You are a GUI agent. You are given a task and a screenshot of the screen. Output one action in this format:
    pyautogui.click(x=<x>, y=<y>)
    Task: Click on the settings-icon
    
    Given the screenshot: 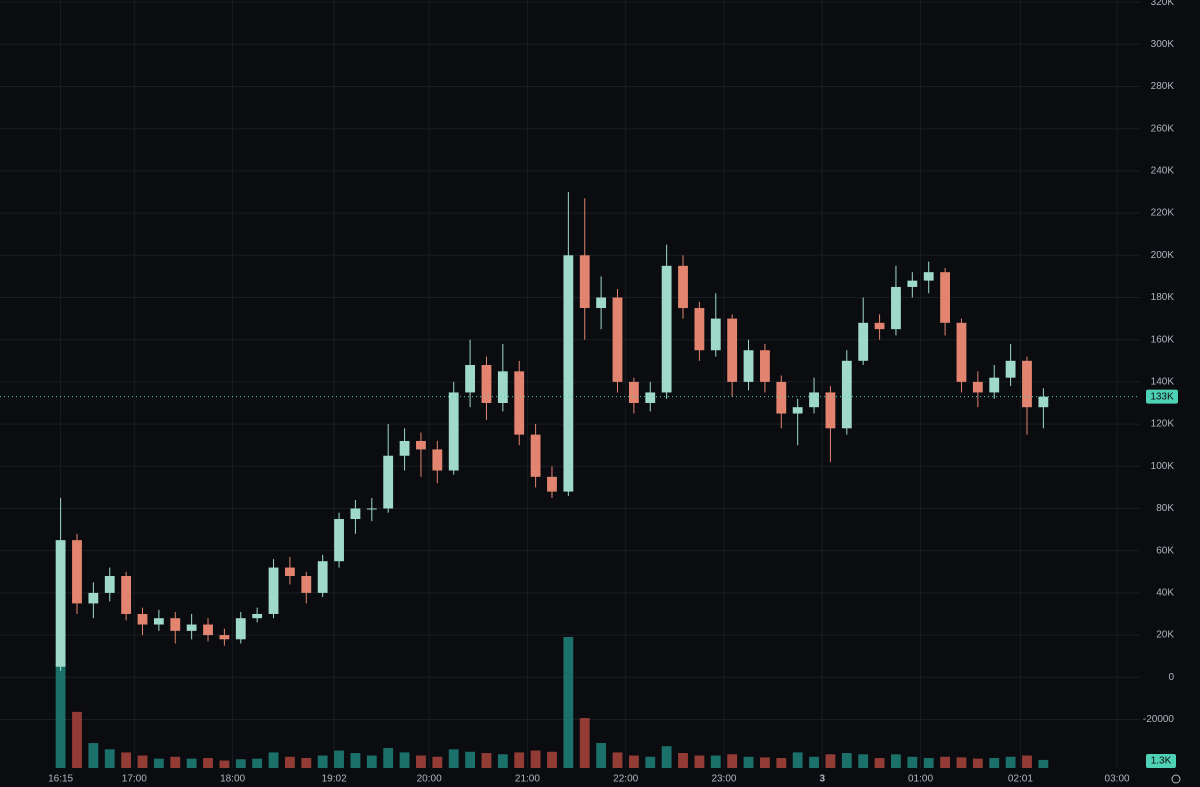 What is the action you would take?
    pyautogui.click(x=1176, y=779)
    